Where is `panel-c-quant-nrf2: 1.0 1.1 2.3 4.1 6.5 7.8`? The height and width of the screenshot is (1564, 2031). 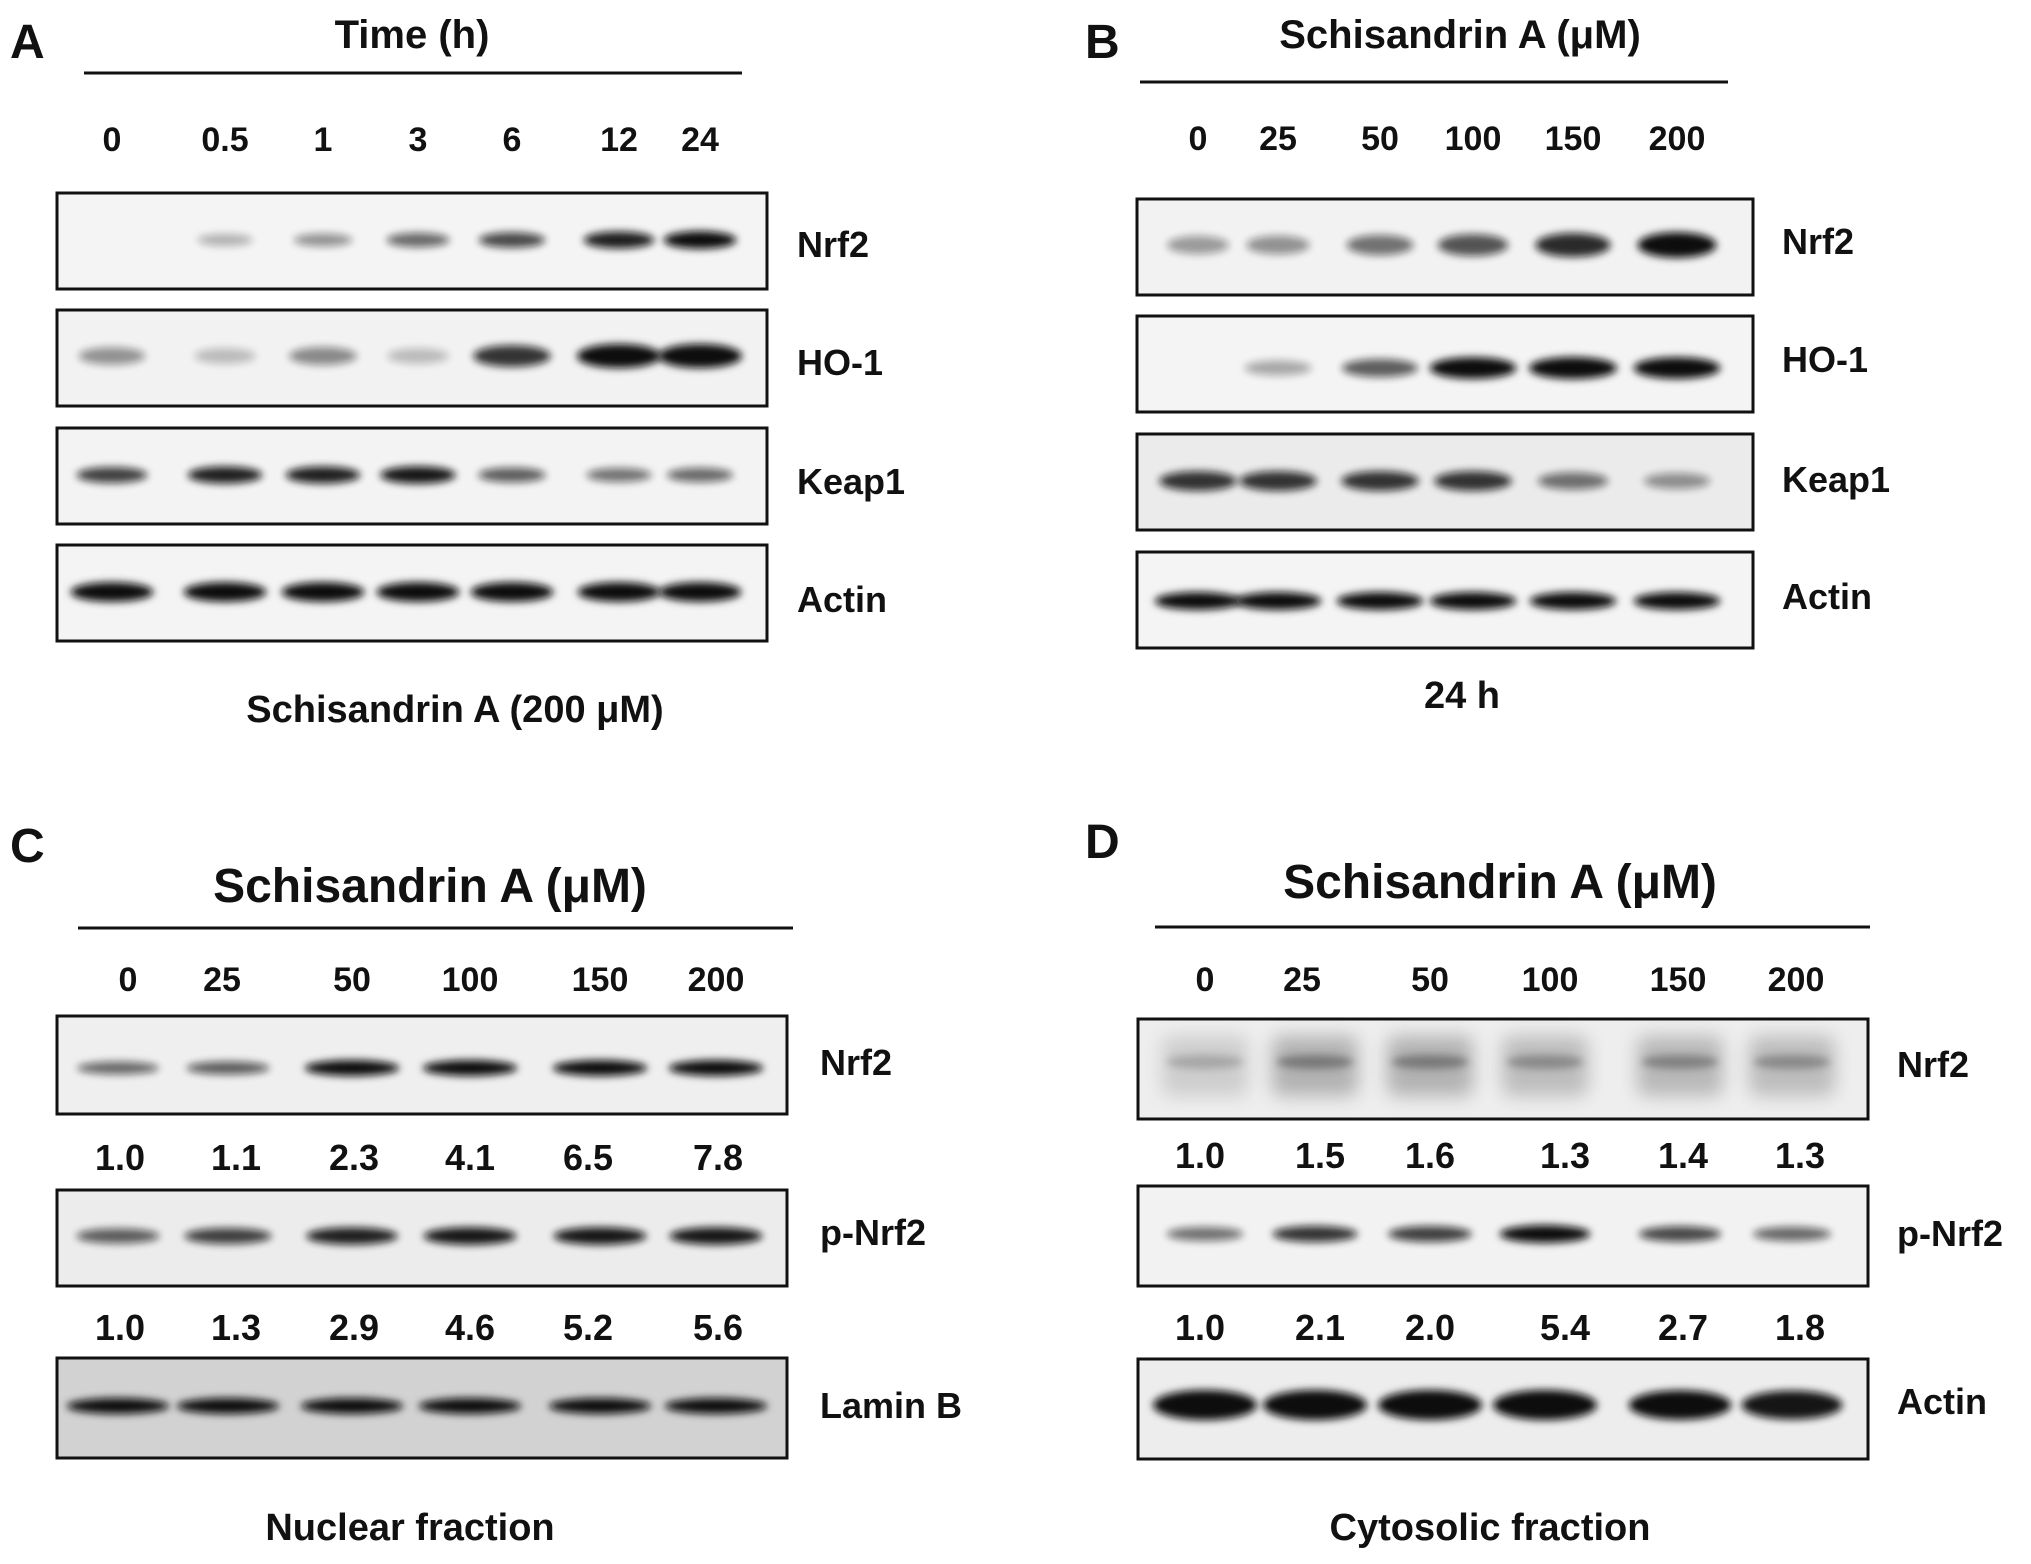 panel-c-quant-nrf2: 1.0 1.1 2.3 4.1 6.5 7.8 is located at coordinates (419, 1157).